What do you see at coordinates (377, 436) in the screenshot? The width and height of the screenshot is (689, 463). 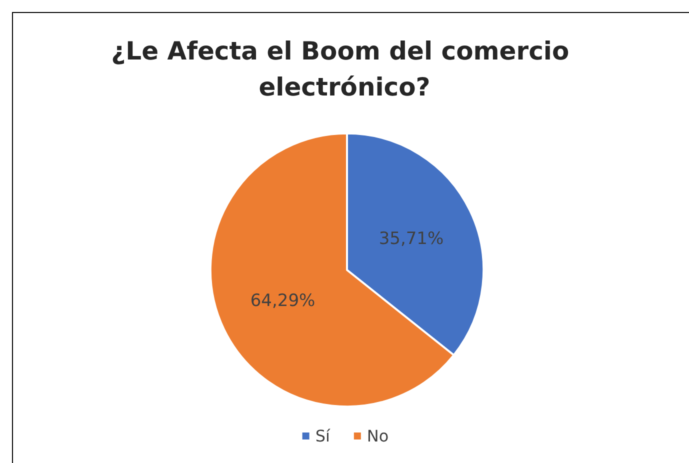 I see `legend-label: No` at bounding box center [377, 436].